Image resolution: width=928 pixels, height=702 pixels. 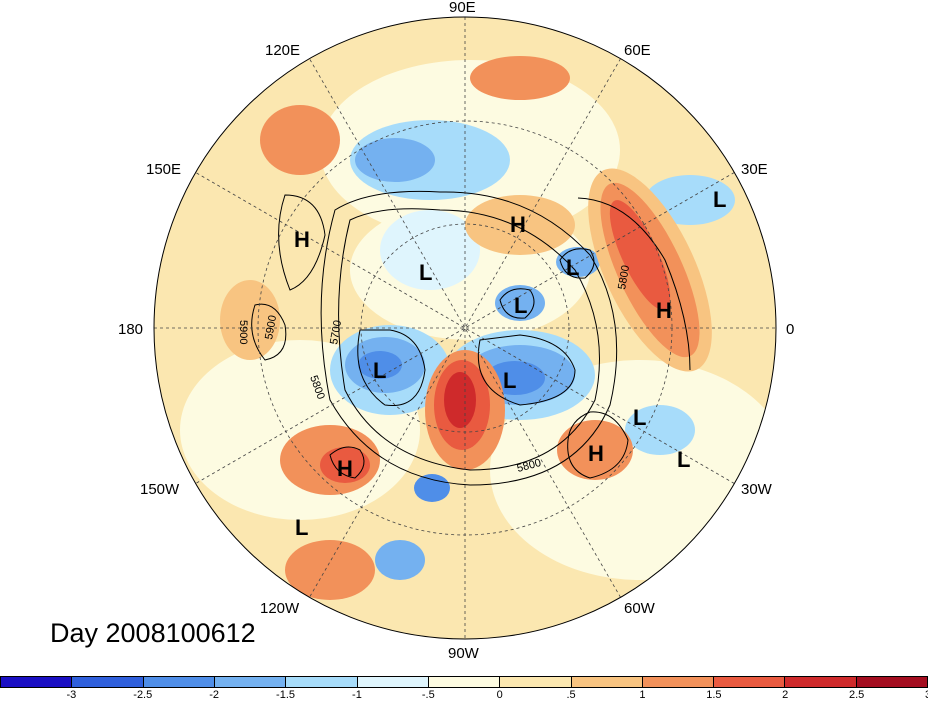 I want to click on contour-label: 5800, so click(x=624, y=277).